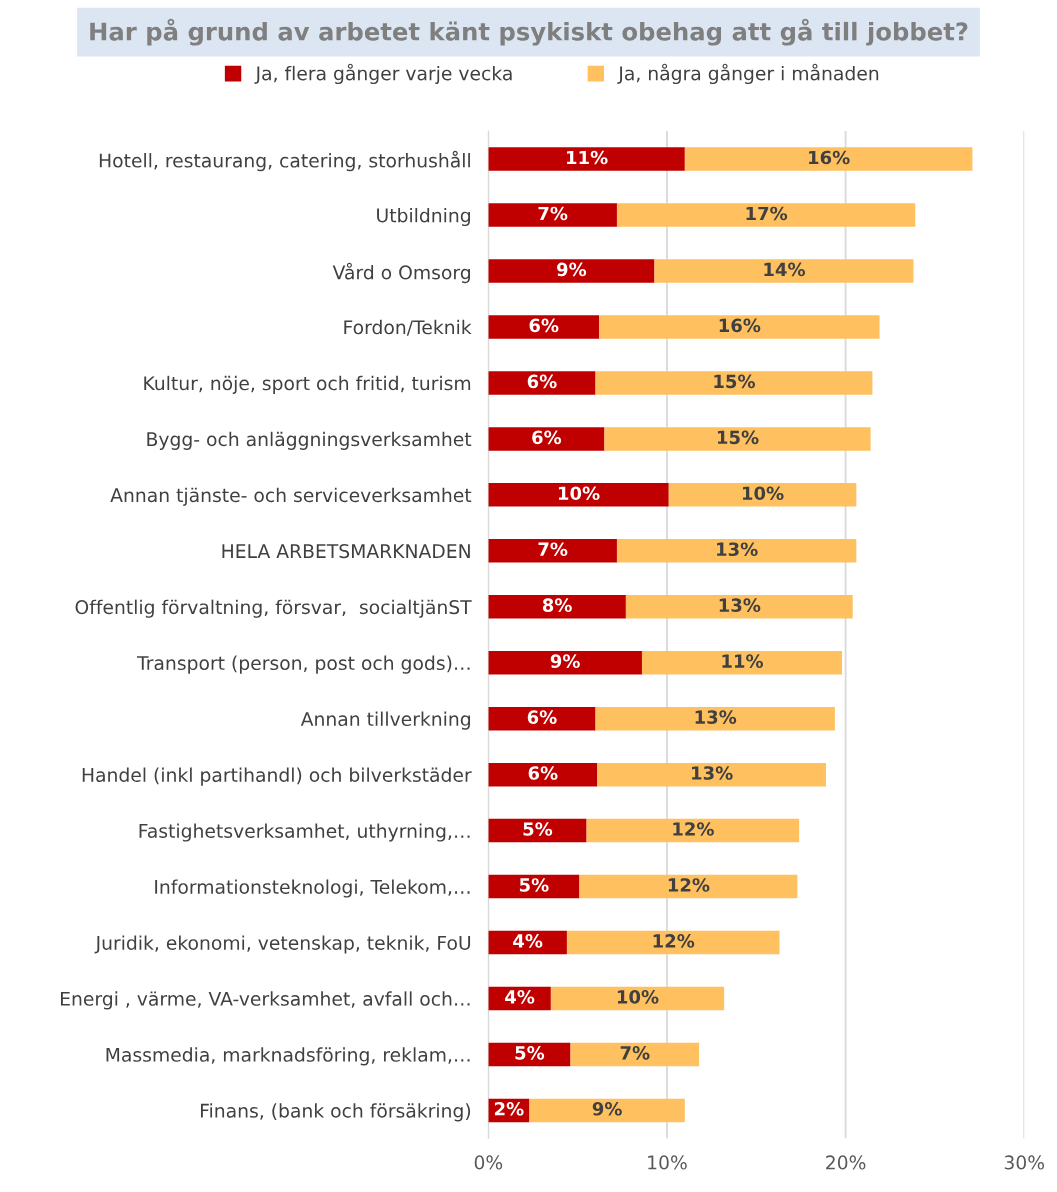 Image resolution: width=1057 pixels, height=1192 pixels. What do you see at coordinates (335, 1112) in the screenshot?
I see `y-tick-label: Finans, (bank och försäkring)` at bounding box center [335, 1112].